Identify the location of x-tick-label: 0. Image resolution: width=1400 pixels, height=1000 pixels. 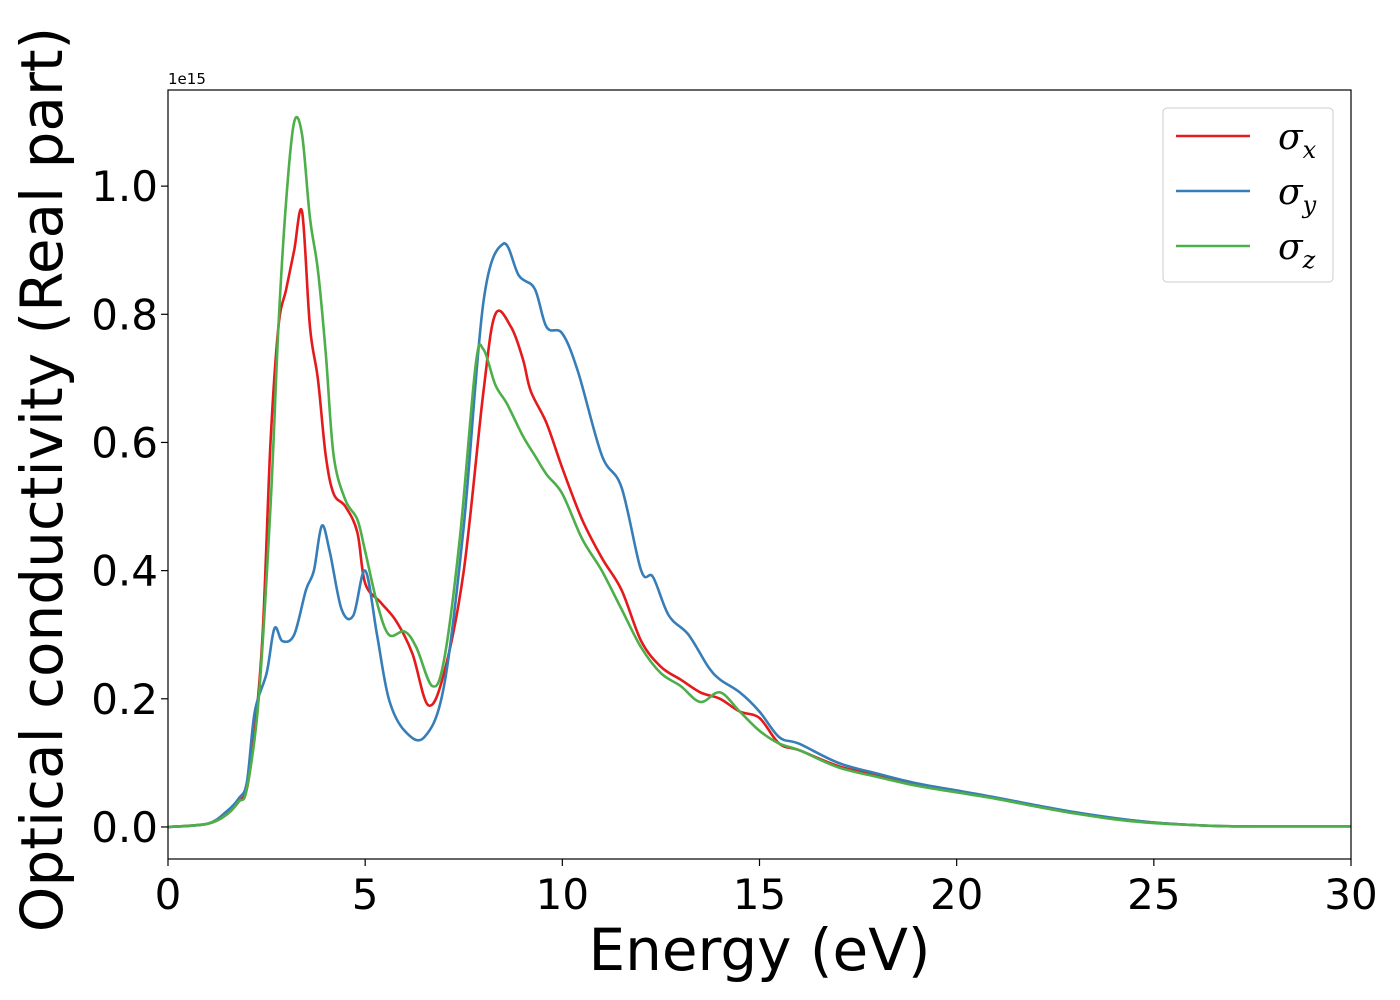
(168, 894).